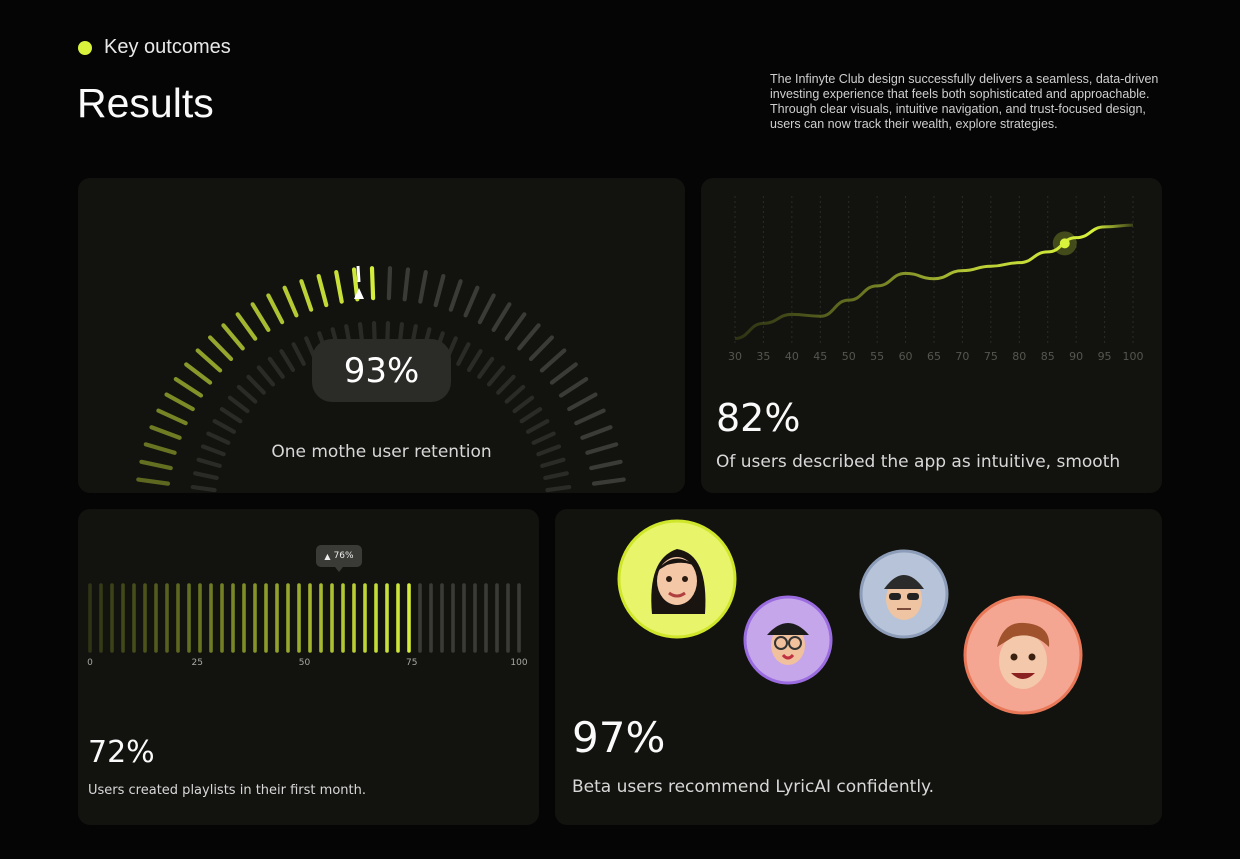 This screenshot has width=1240, height=859. Describe the element at coordinates (85, 47) in the screenshot. I see `accent-dot` at that location.